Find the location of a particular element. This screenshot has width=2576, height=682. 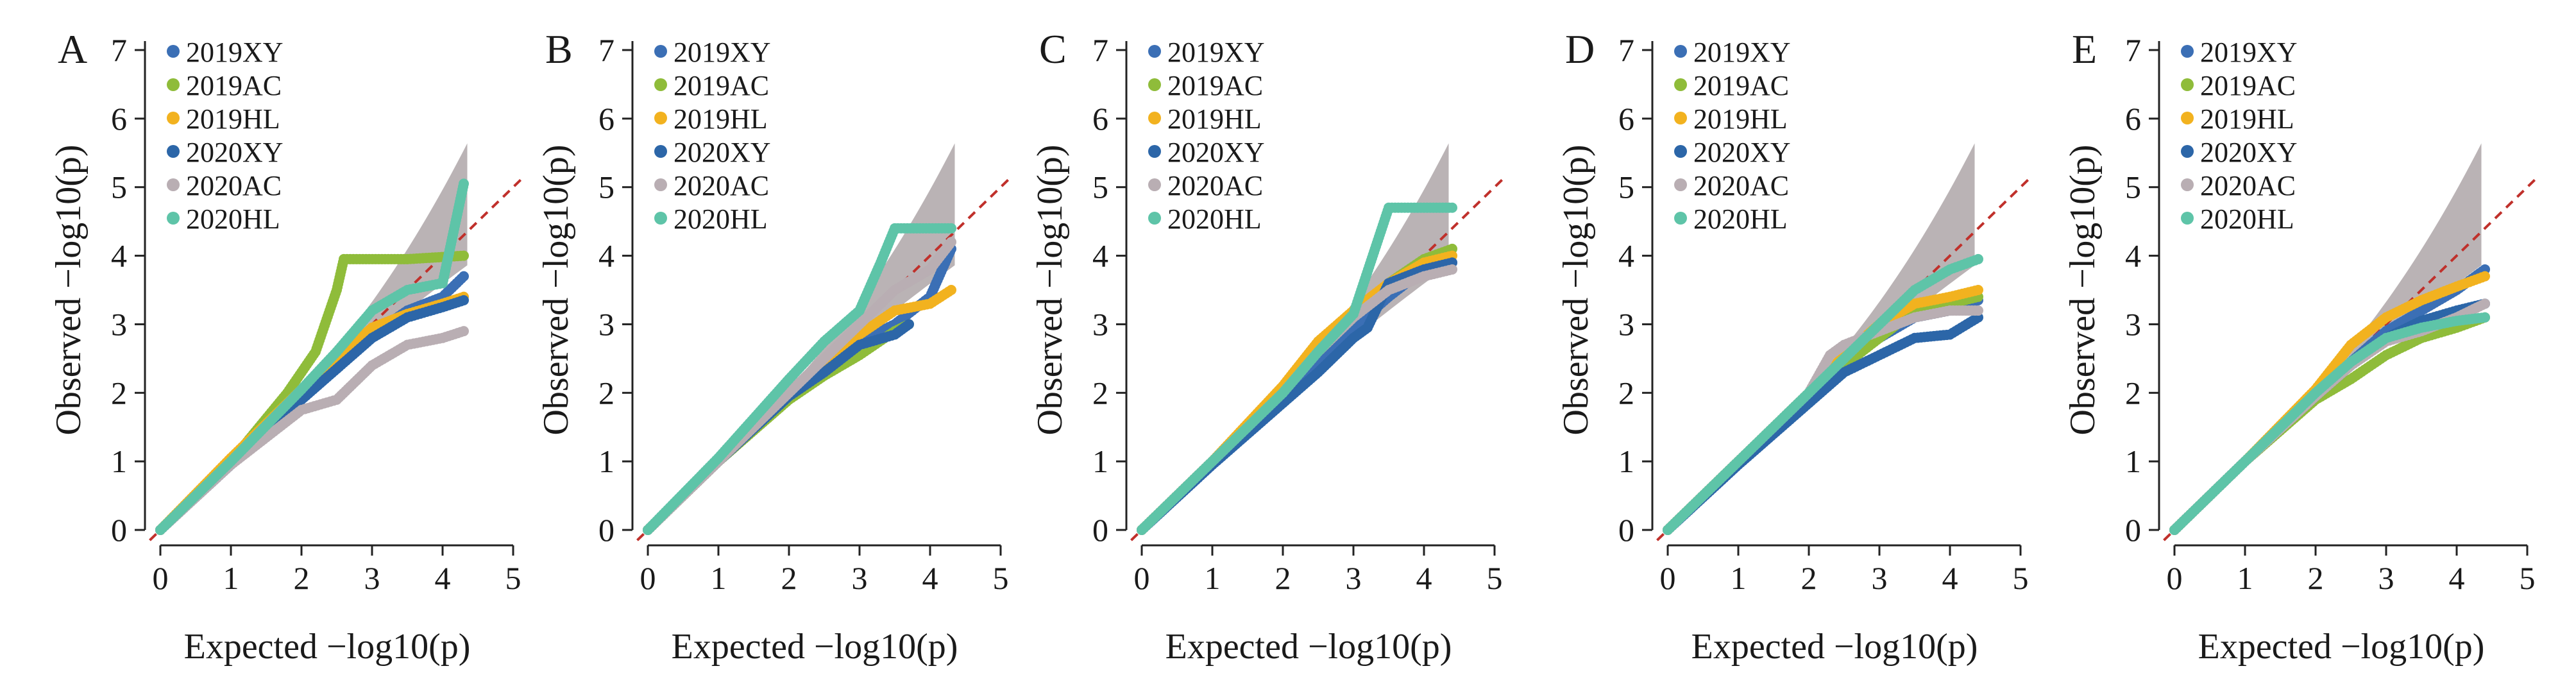

series-2019hl is located at coordinates (312, 413).